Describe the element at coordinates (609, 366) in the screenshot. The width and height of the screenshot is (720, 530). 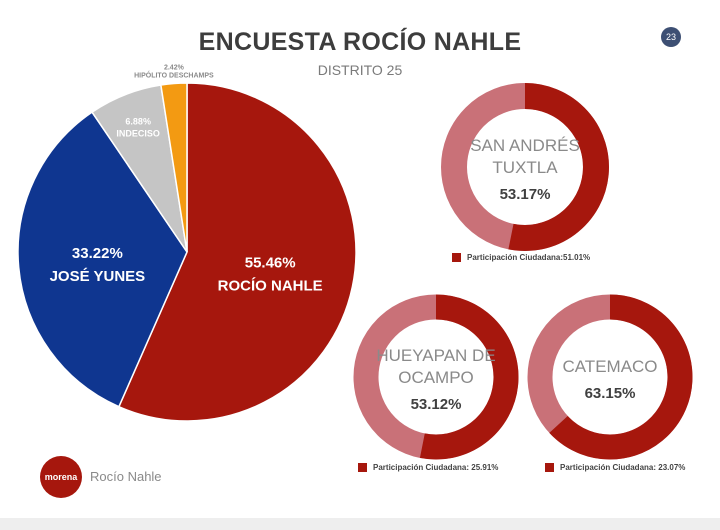
I see `donut-title: CATEMACO` at that location.